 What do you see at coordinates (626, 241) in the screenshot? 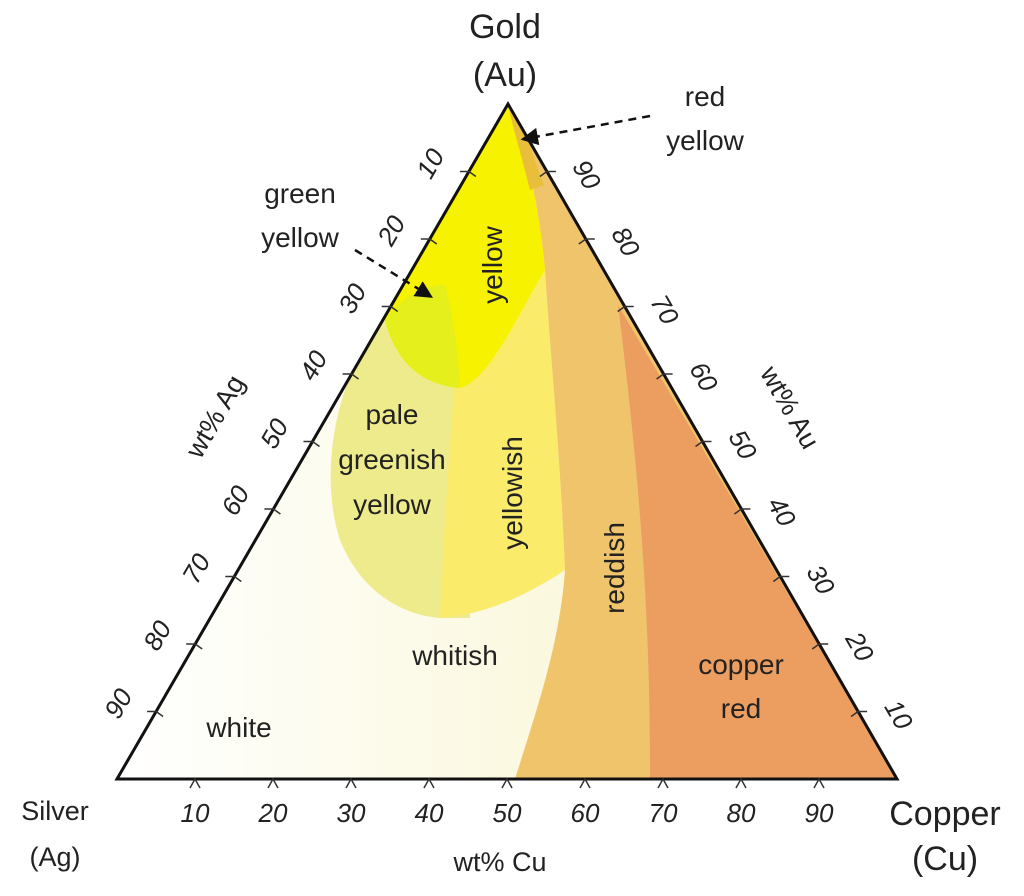
I see `au-tick-label: 80` at bounding box center [626, 241].